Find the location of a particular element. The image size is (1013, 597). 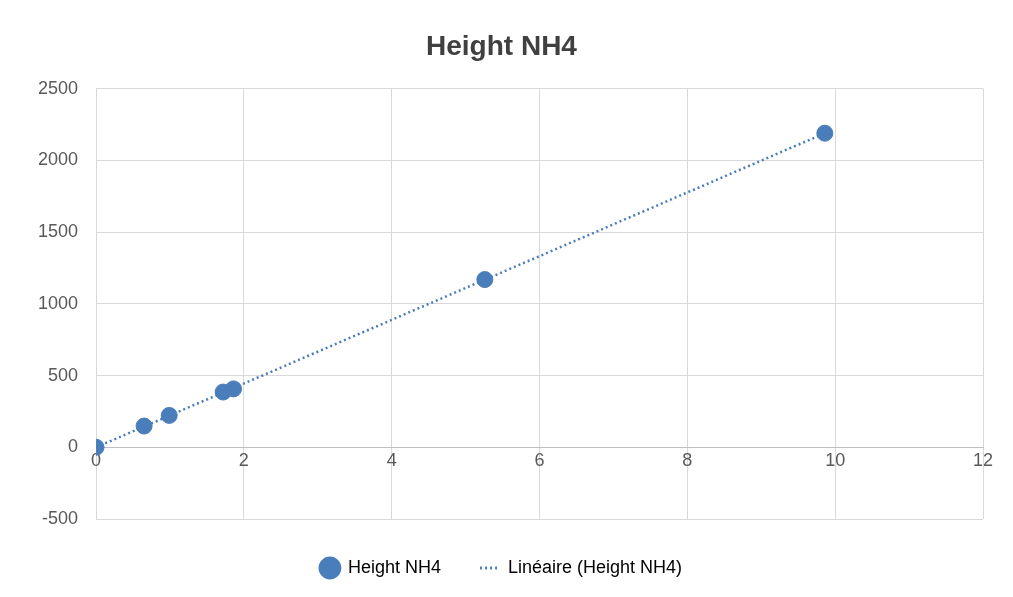

y-tick-label: 1000 is located at coordinates (58, 302).